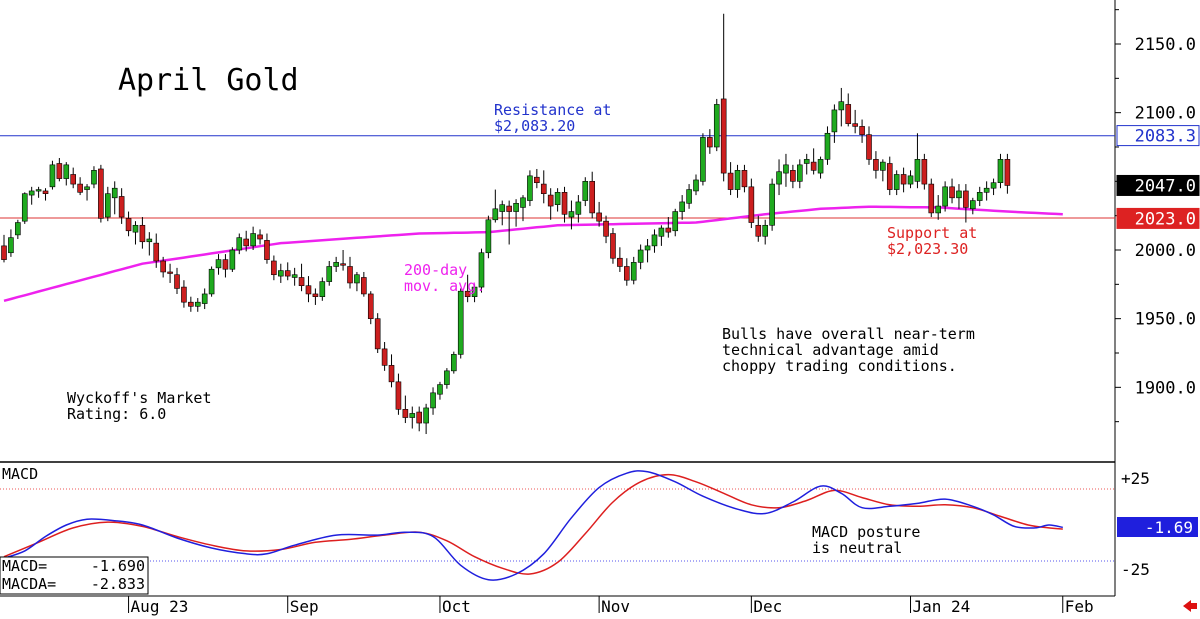 The image size is (1200, 619). Describe the element at coordinates (1157, 527) in the screenshot. I see `macd-tag: -1.69` at that location.